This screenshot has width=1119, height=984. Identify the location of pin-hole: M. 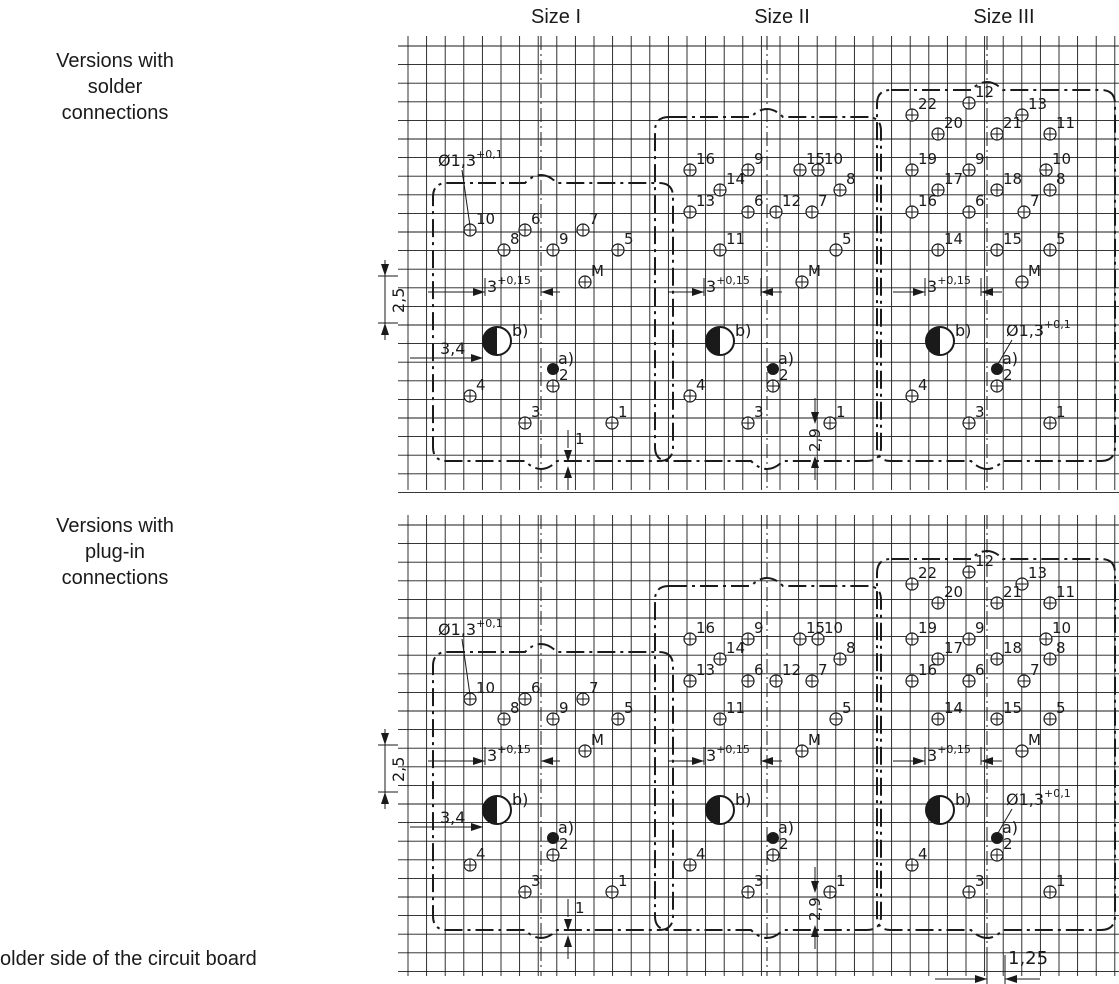
(591, 744).